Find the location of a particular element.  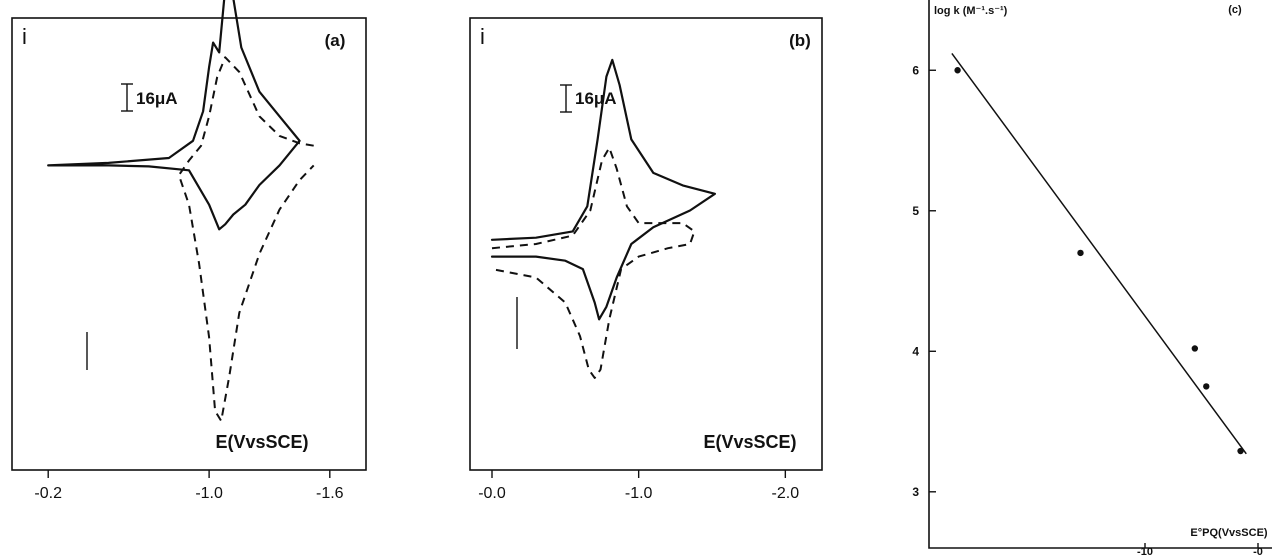

panel-a-xlabel: E(VvsSCE) is located at coordinates (261, 442).